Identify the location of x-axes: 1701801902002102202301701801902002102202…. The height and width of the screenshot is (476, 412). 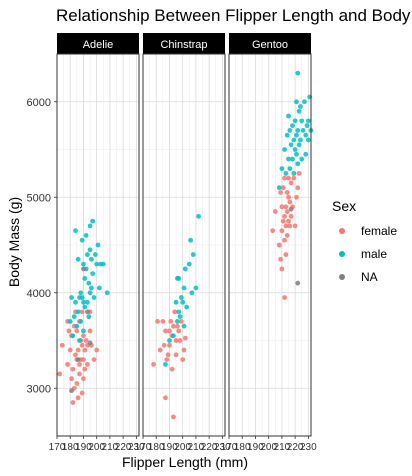
(183, 444).